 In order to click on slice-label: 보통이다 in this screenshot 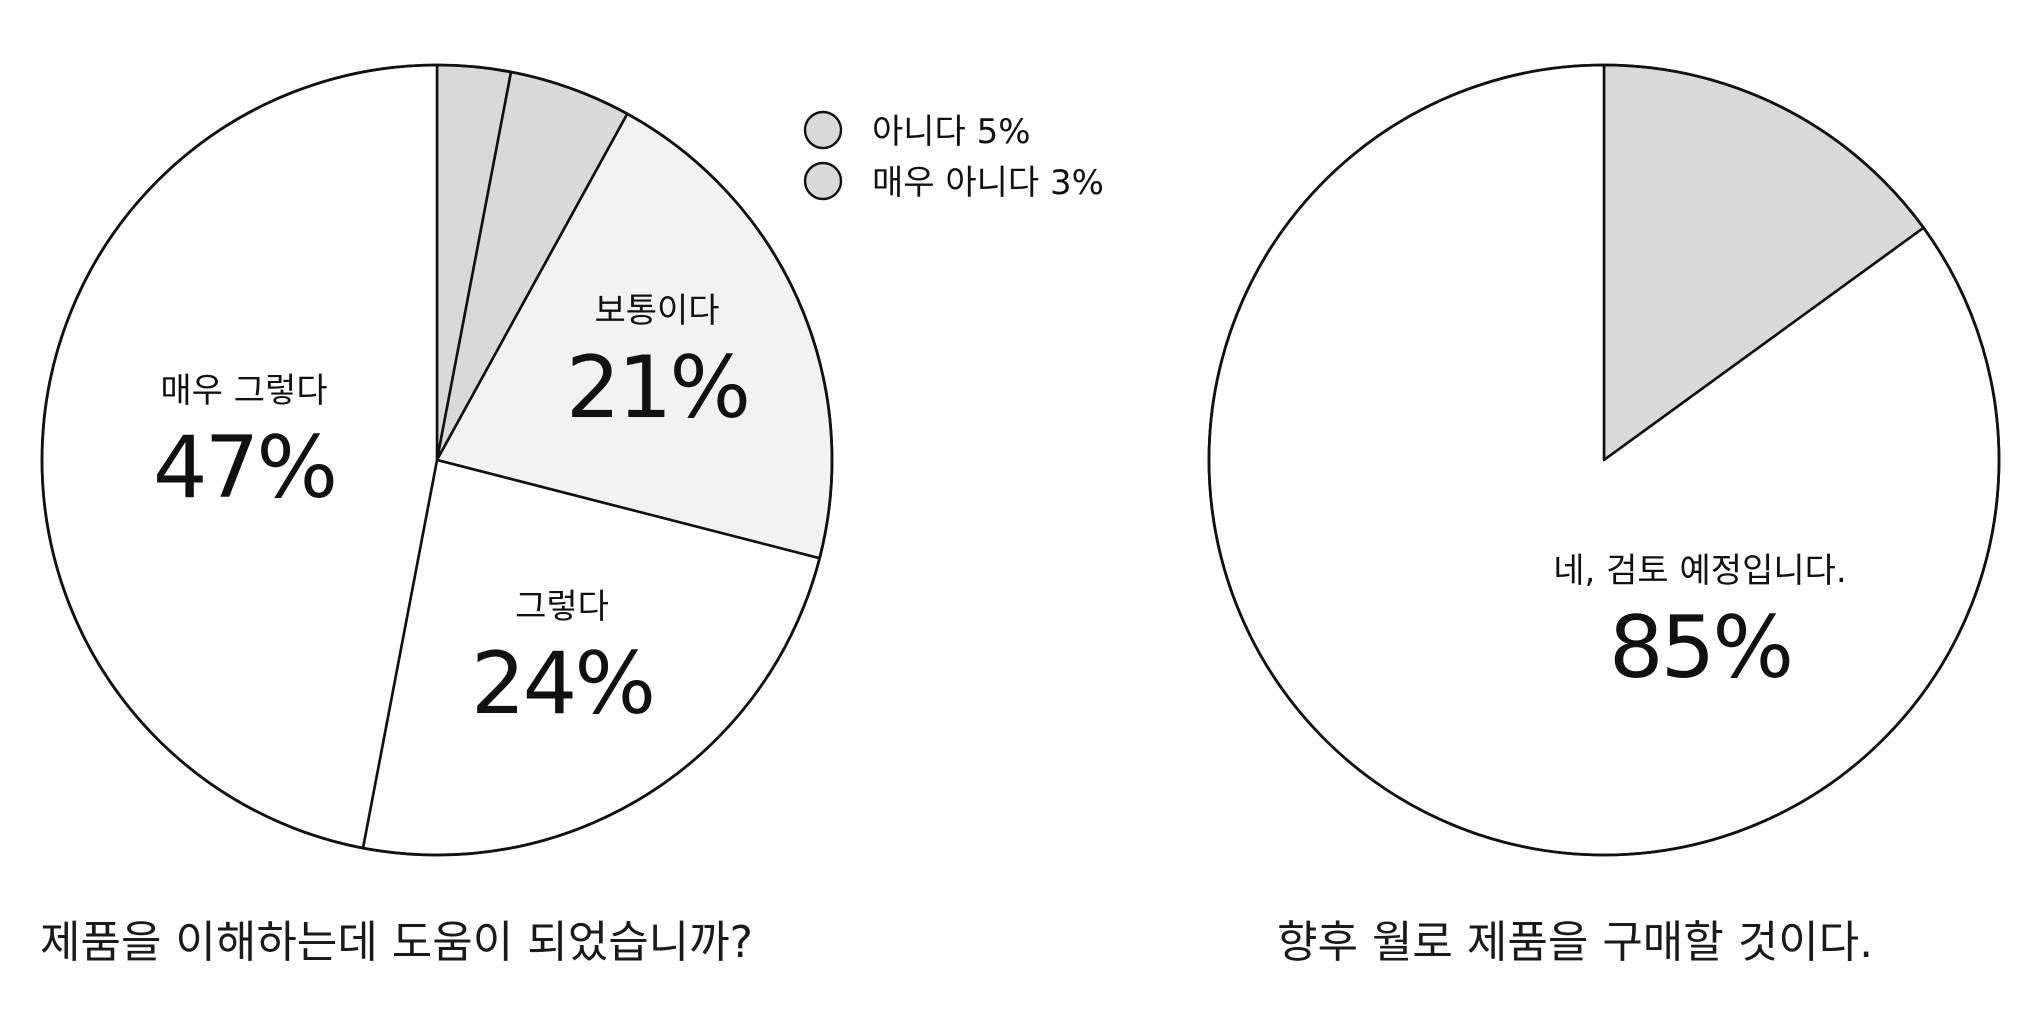, I will do `click(656, 311)`.